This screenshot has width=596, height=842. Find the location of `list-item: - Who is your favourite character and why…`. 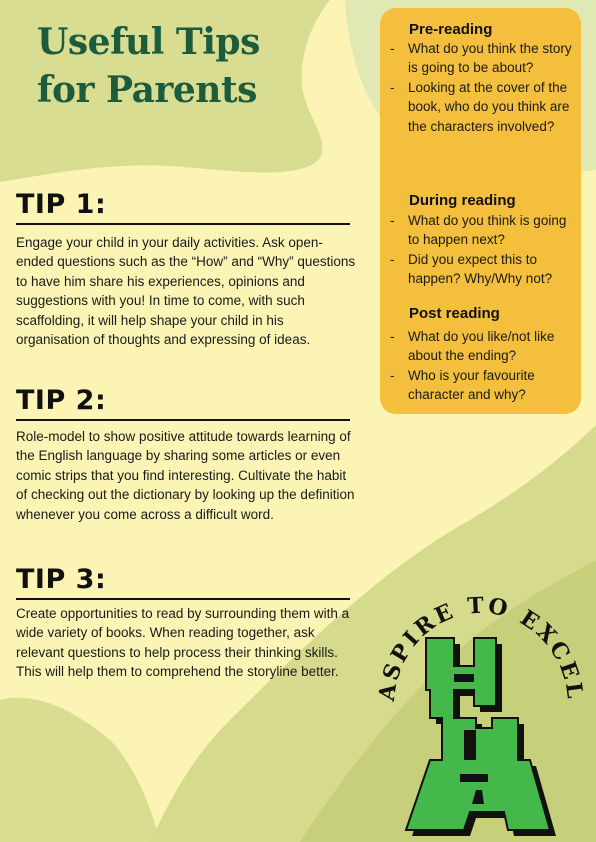

list-item: - Who is your favourite character and why… is located at coordinates (483, 385).